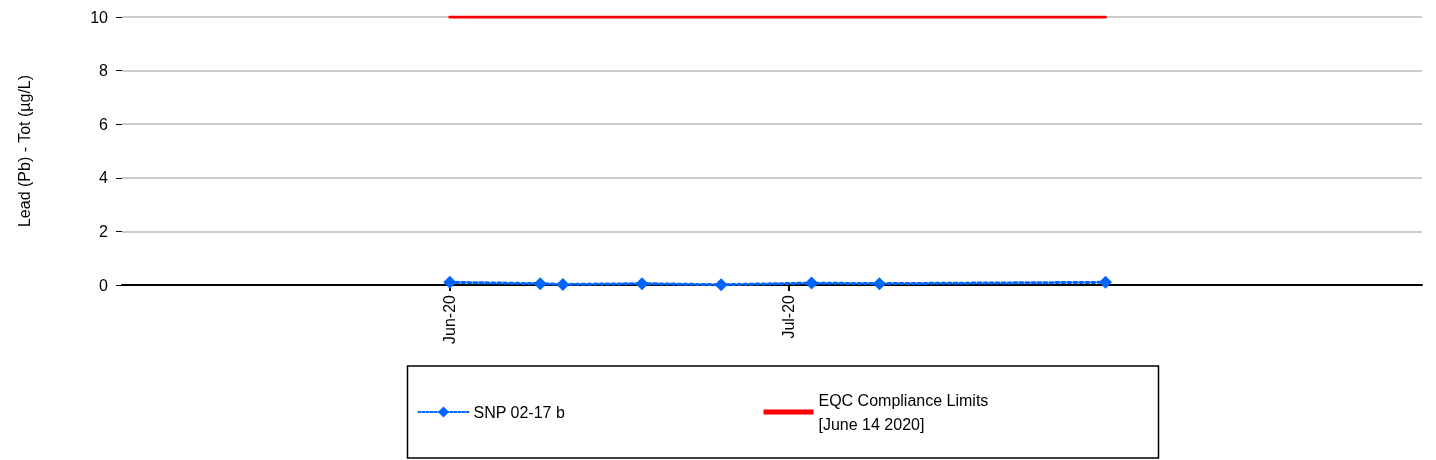 The height and width of the screenshot is (460, 1436). What do you see at coordinates (99, 17) in the screenshot?
I see `y-tick-label: 10` at bounding box center [99, 17].